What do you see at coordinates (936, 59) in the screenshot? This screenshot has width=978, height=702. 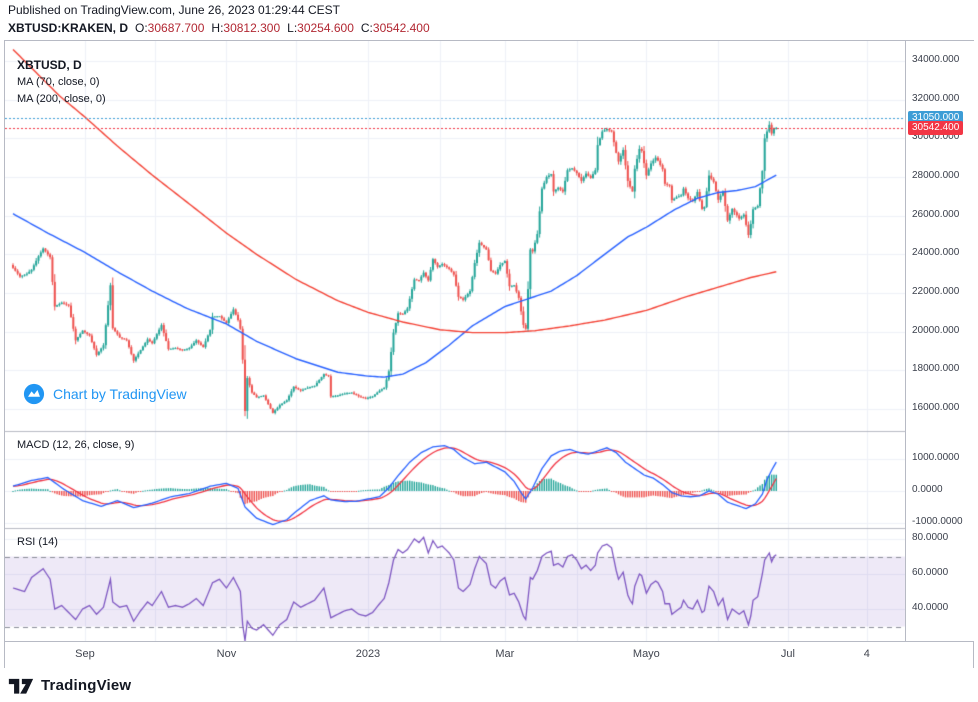 I see `price-axis-label: 34000.000` at bounding box center [936, 59].